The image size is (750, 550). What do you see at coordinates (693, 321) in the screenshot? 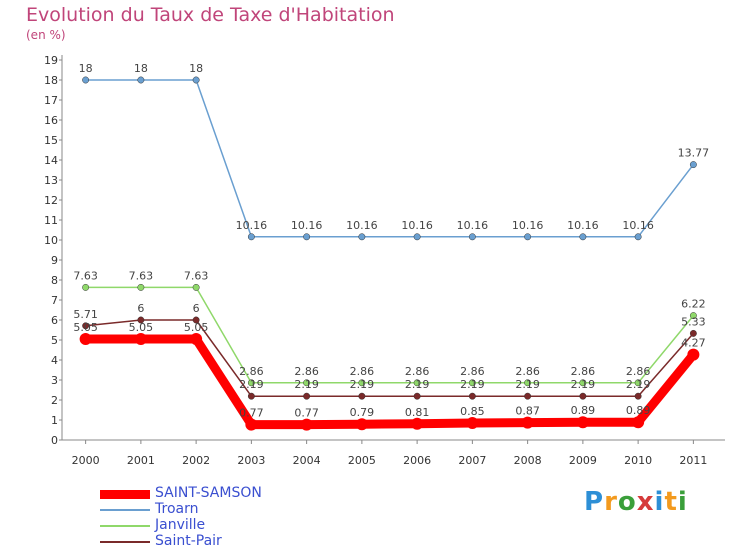
I see `data-label: 5.33` at bounding box center [693, 321].